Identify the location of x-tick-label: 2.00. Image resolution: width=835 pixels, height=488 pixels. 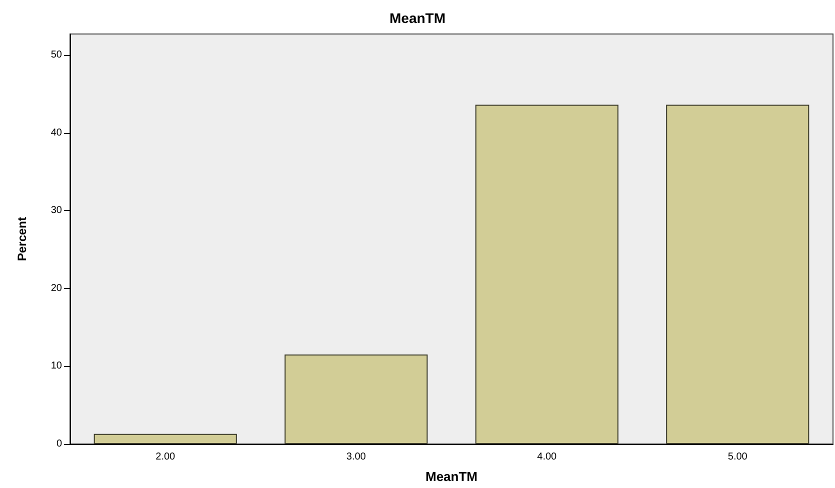
(166, 457).